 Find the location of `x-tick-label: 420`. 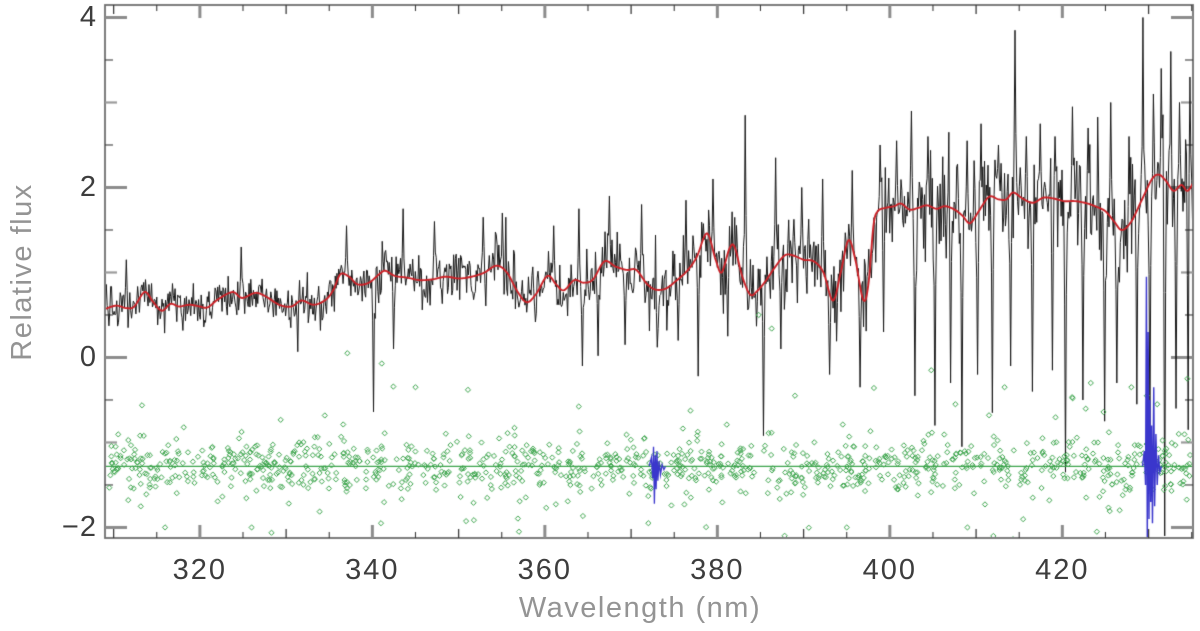

x-tick-label: 420 is located at coordinates (1062, 570).